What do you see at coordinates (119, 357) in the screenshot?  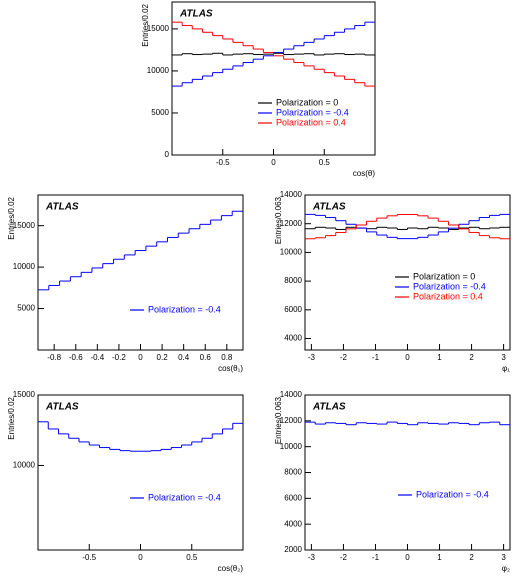 I see `x-tick-label: -0.2` at bounding box center [119, 357].